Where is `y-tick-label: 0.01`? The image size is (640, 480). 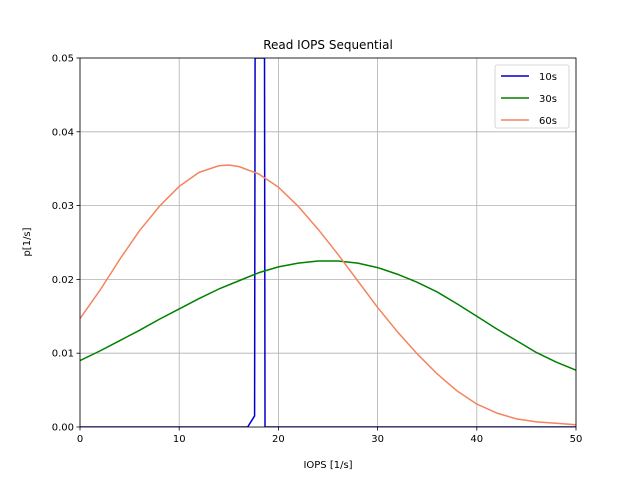 y-tick-label: 0.01 is located at coordinates (63, 354).